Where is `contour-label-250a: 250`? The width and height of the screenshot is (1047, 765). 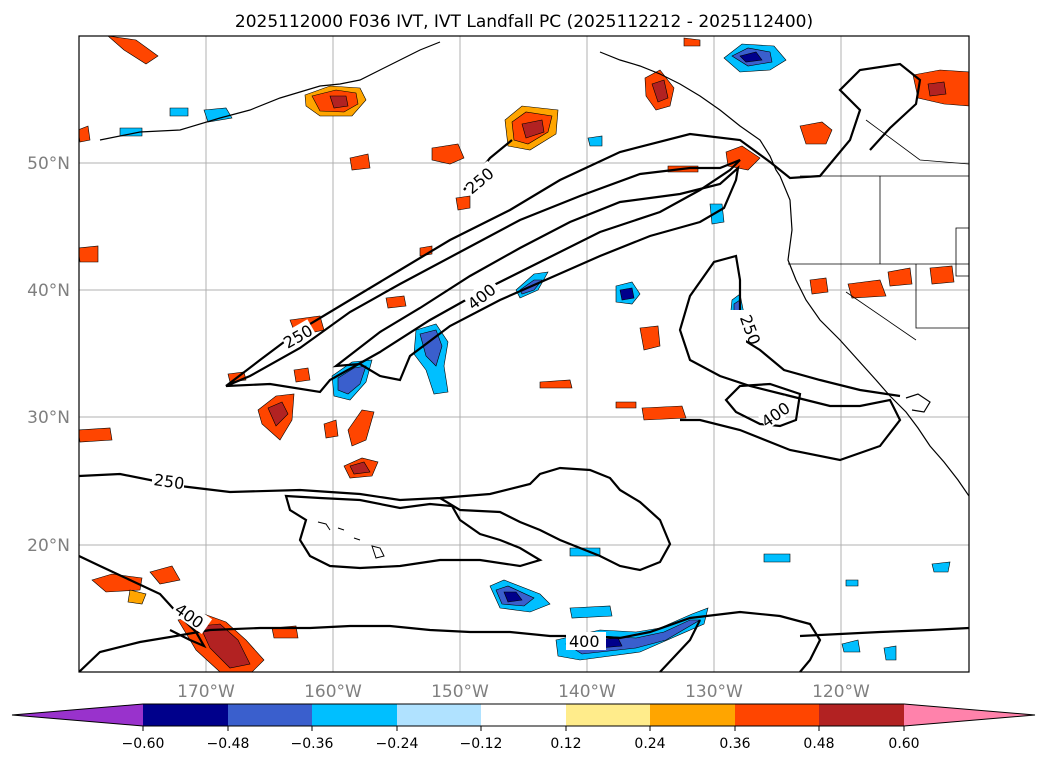
contour-label-250a: 250 is located at coordinates (169, 481).